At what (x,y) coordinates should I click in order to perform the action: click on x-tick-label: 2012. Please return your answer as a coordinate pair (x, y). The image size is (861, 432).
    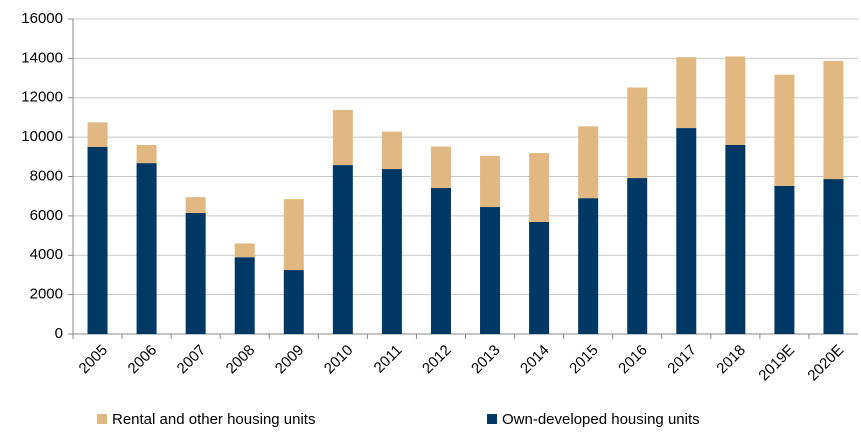
    Looking at the image, I should click on (437, 360).